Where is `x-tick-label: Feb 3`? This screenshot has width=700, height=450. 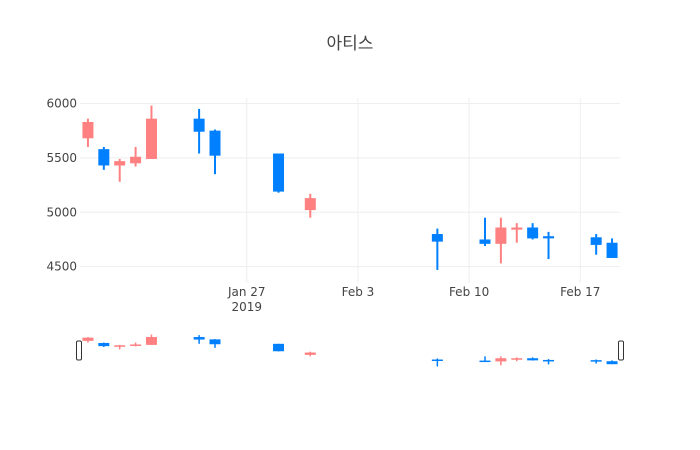 x-tick-label: Feb 3 is located at coordinates (358, 292).